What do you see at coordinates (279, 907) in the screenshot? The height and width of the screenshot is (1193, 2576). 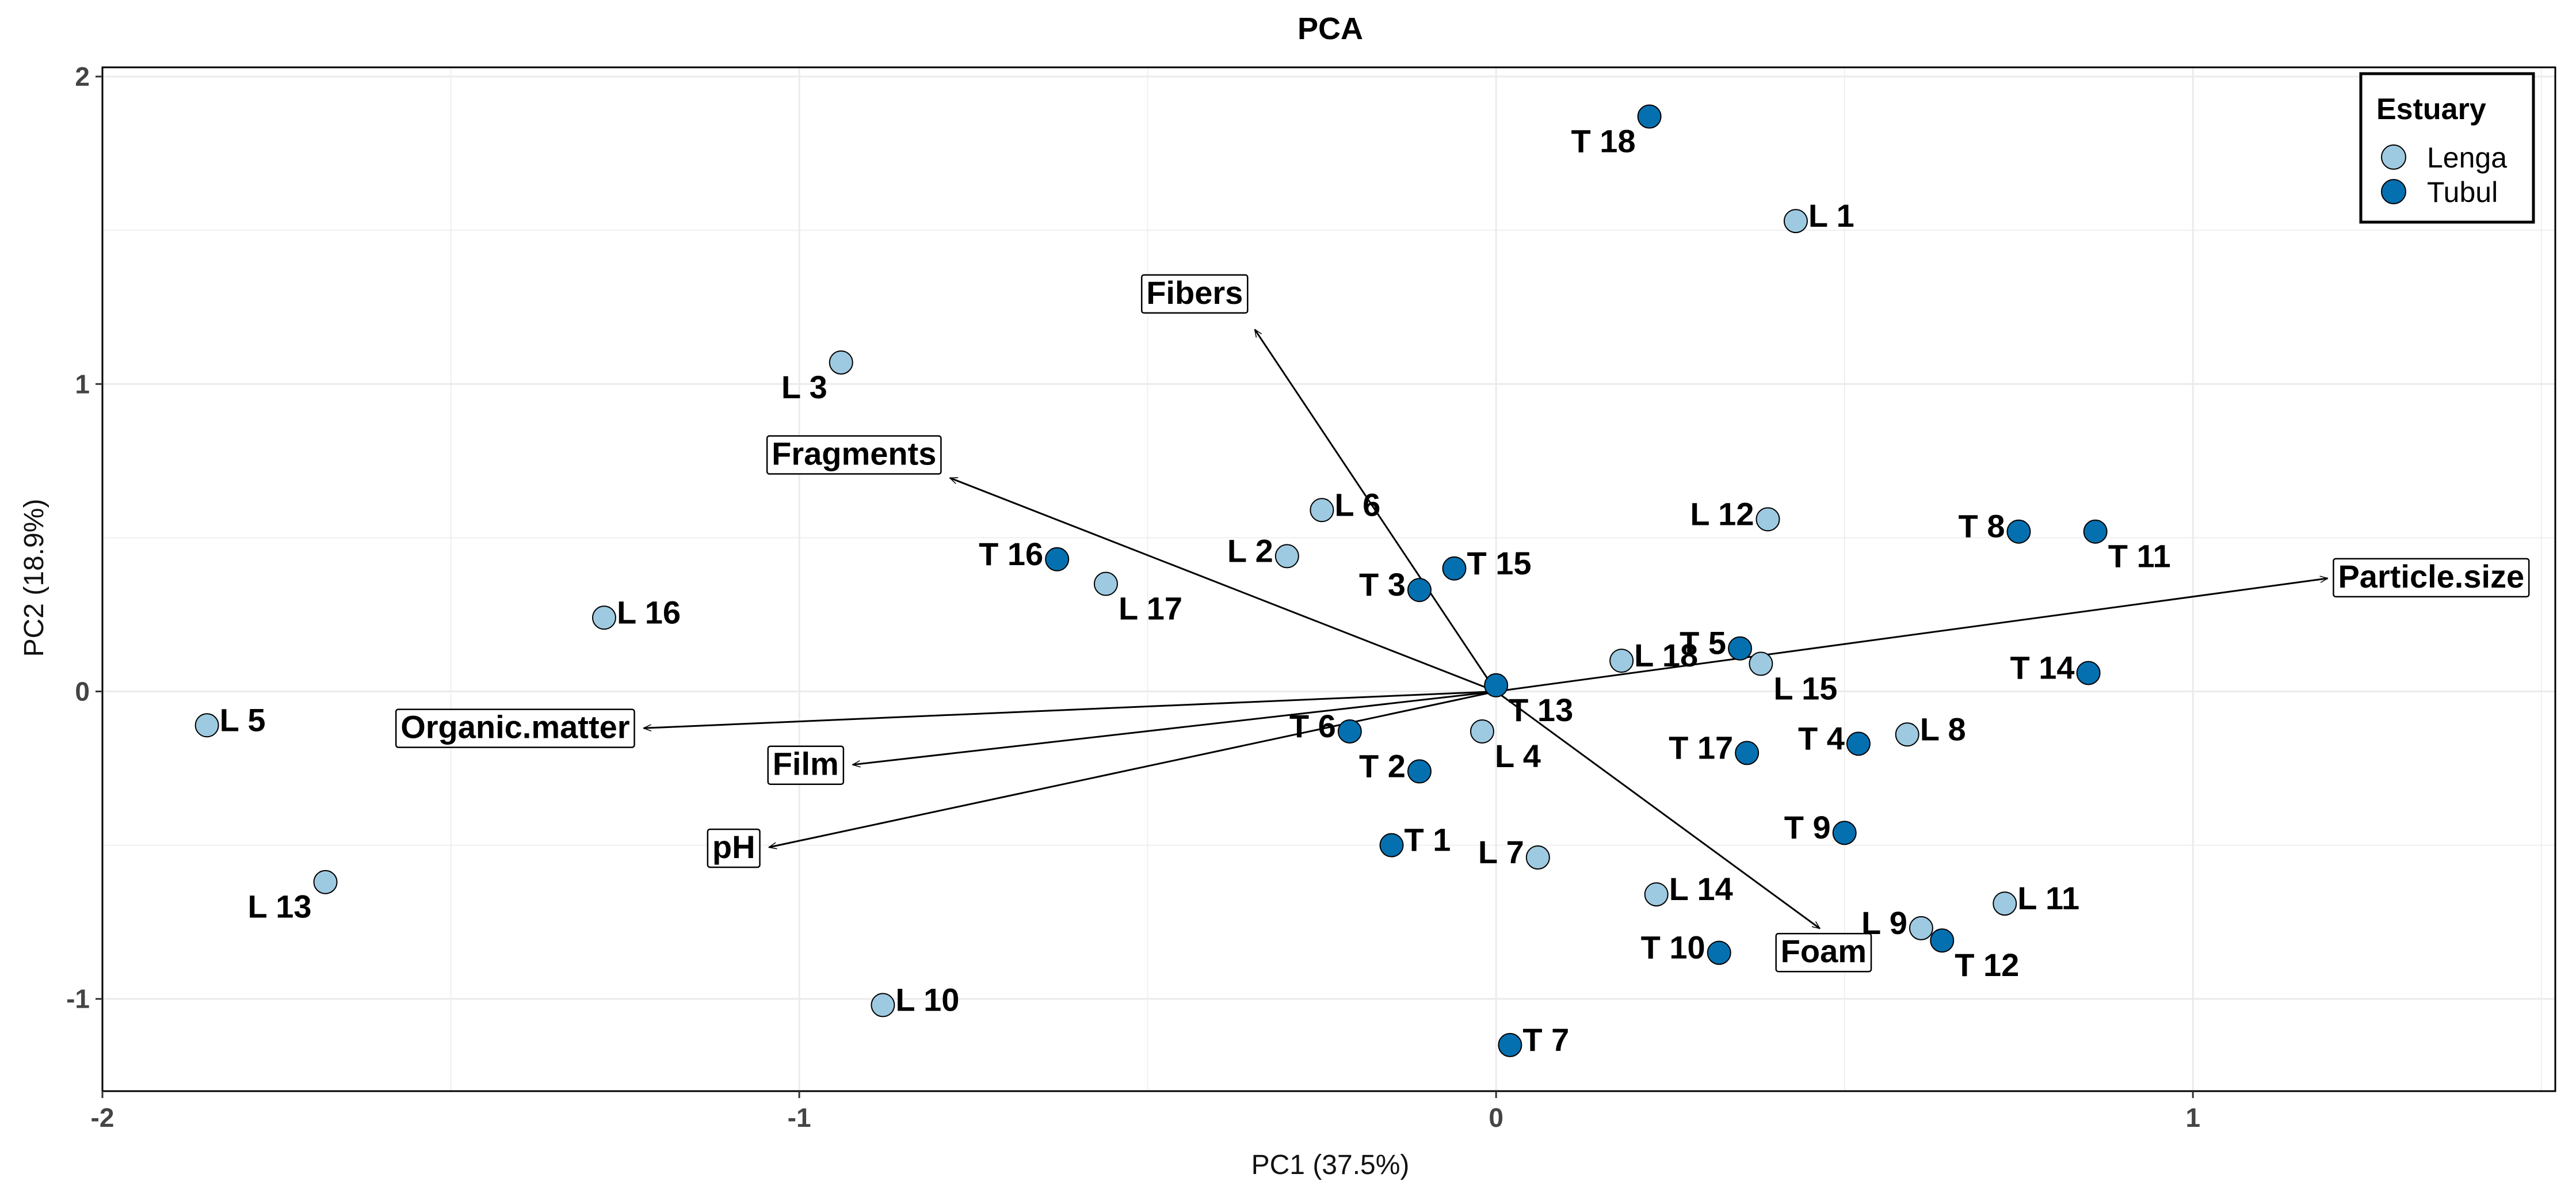 I see `point-label-l-13: L 13` at bounding box center [279, 907].